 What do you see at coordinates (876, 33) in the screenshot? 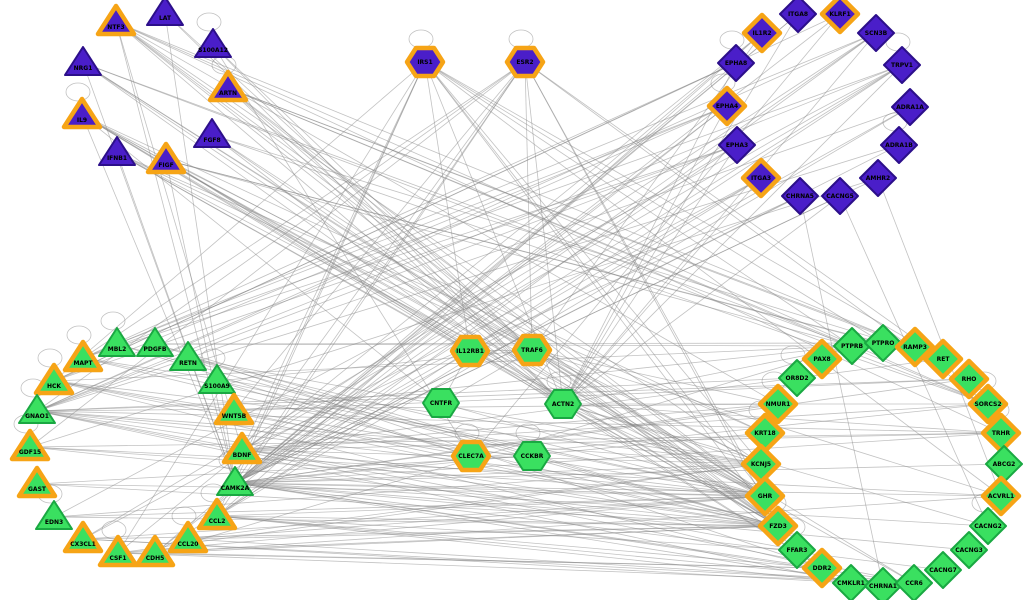
I see `node-SCN3B: SCN3B` at bounding box center [876, 33].